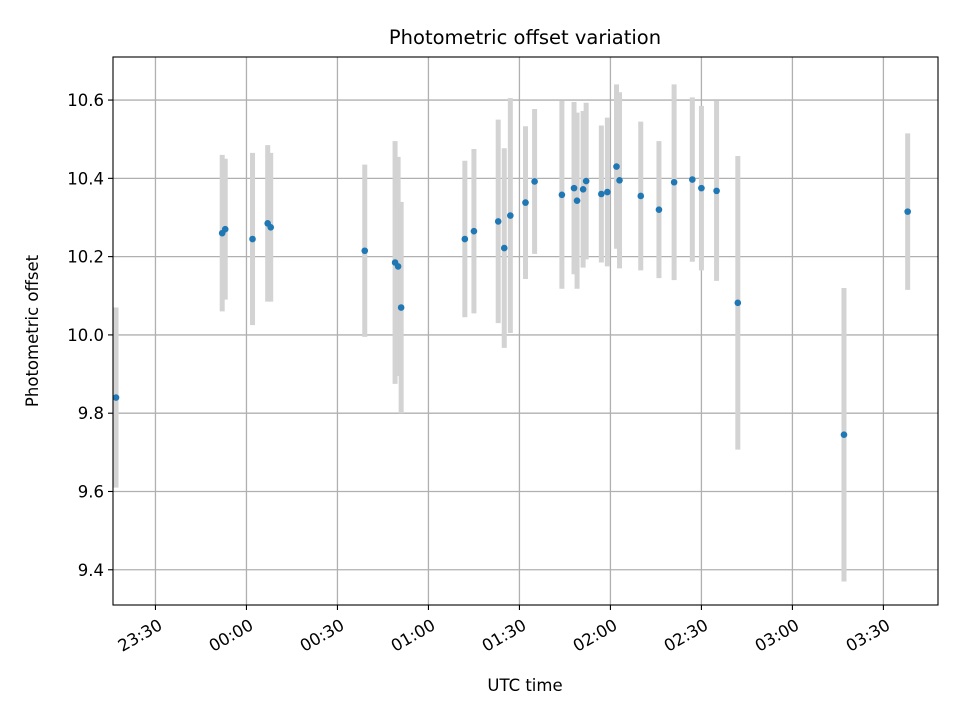  Describe the element at coordinates (525, 37) in the screenshot. I see `chart-title: Photometric offset variation` at that location.